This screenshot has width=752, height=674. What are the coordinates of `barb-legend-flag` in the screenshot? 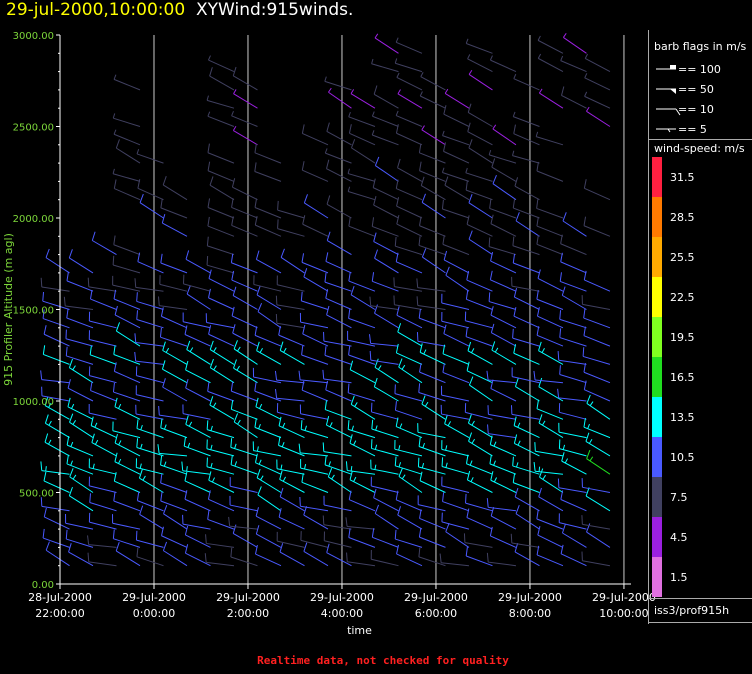 It's located at (673, 67).